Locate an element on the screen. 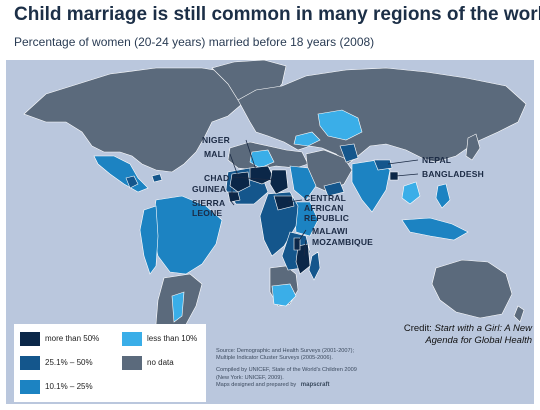 Image resolution: width=540 pixels, height=410 pixels. mozambique-leader is located at coordinates (305, 248).